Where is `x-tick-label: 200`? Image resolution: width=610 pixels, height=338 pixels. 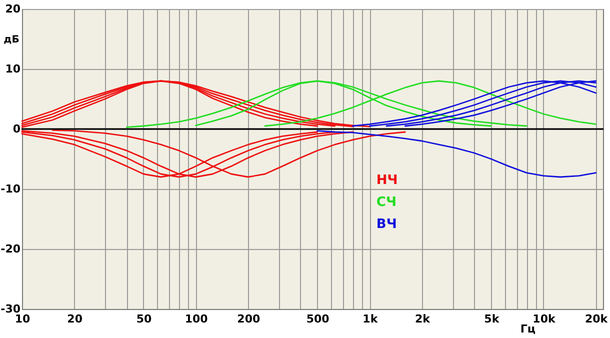
x-tick-label: 200 is located at coordinates (248, 319).